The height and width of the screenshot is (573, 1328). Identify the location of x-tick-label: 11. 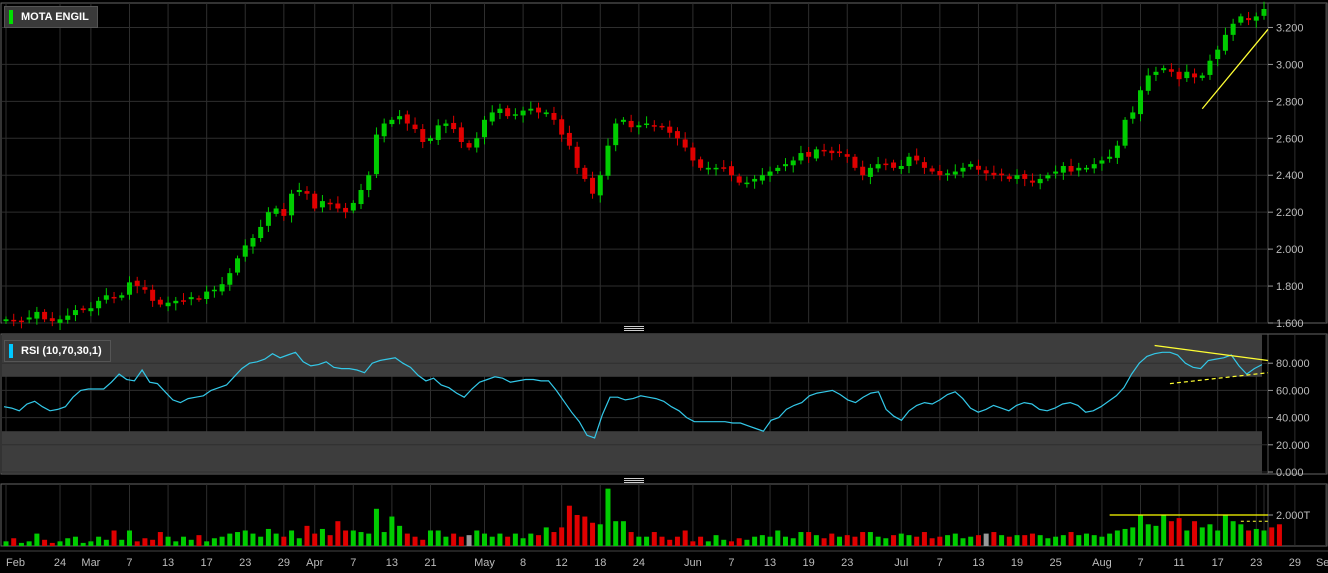
(1178, 563).